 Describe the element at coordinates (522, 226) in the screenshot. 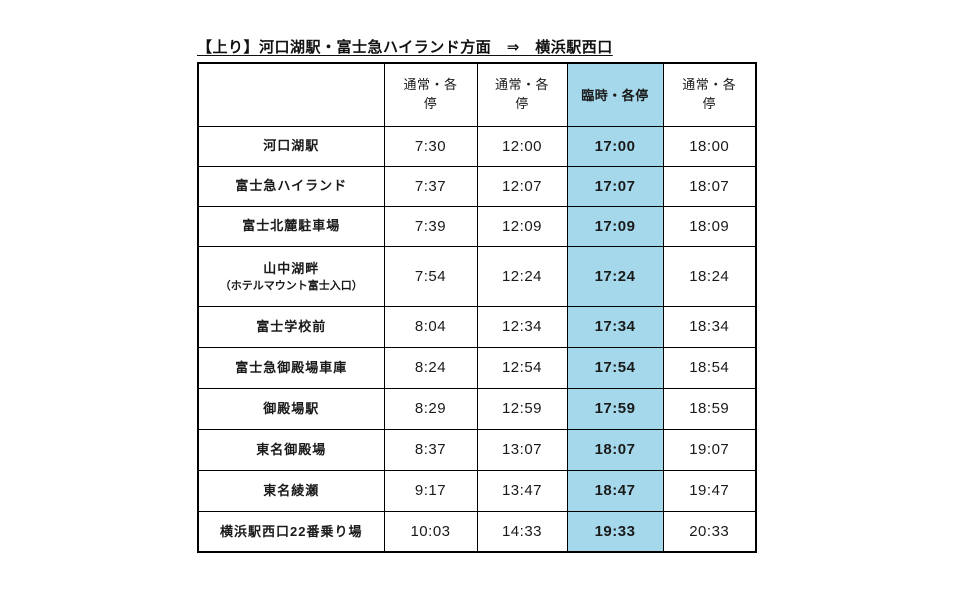

I see `time-cell: 12:09` at that location.